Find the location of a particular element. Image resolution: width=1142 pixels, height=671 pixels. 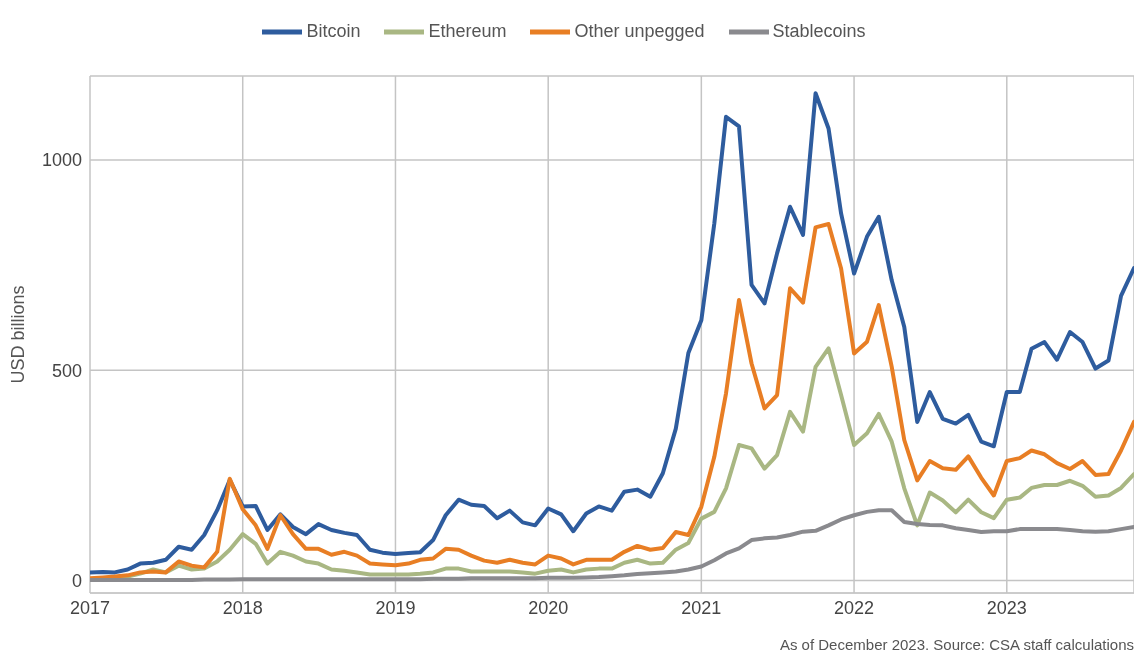

x-tick-label: 2018 is located at coordinates (242, 607).